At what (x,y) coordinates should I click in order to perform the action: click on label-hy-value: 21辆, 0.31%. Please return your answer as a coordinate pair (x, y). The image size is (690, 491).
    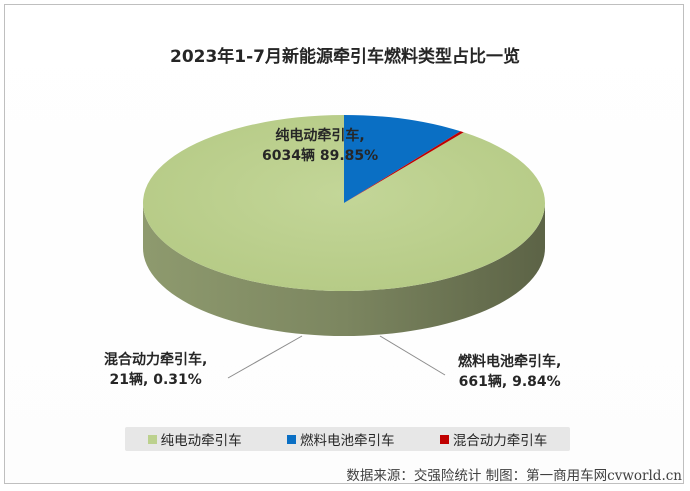
    Looking at the image, I should click on (155, 380).